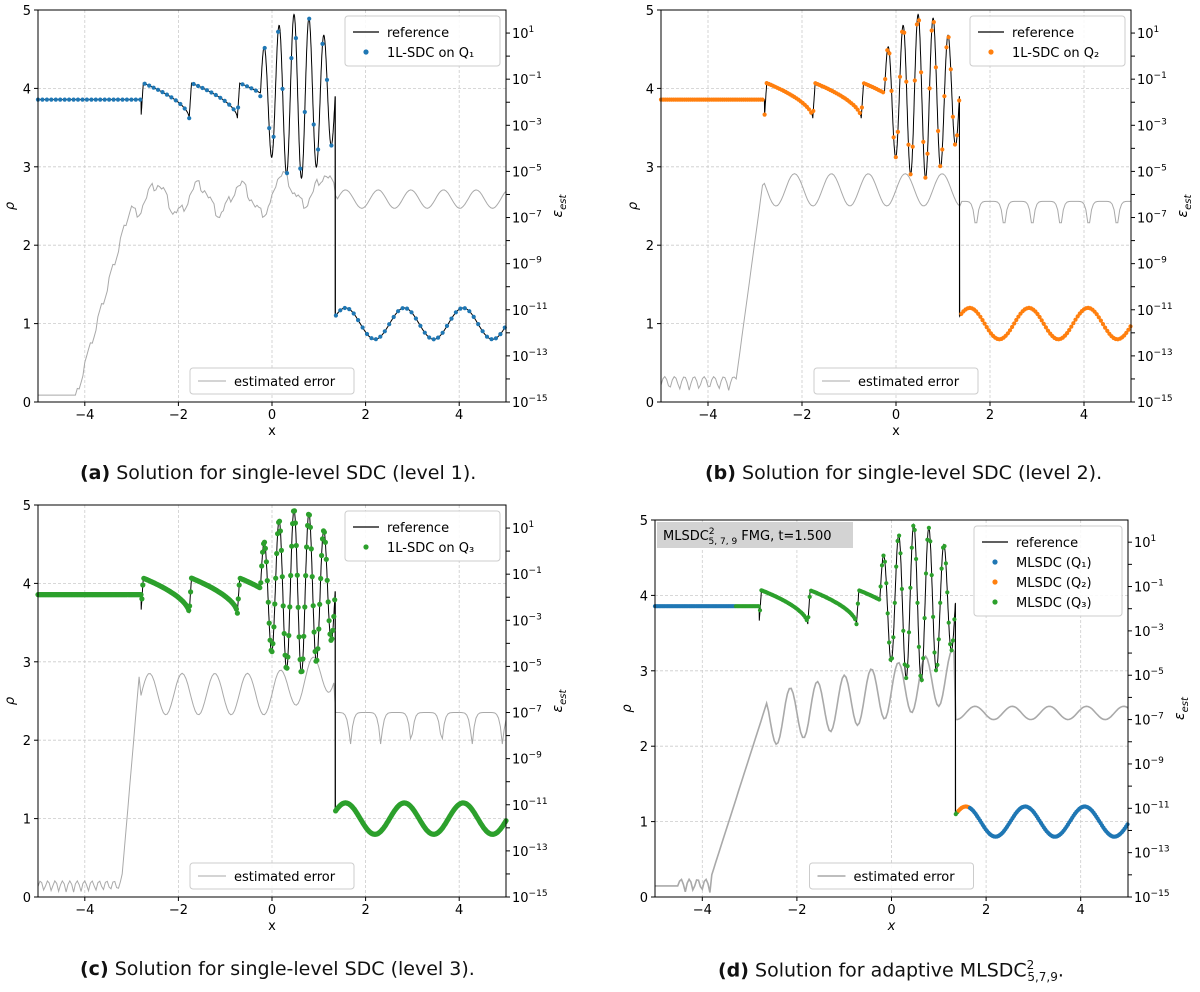 This screenshot has height=992, width=1200. What do you see at coordinates (733, 970) in the screenshot?
I see `caption-label: (d)` at bounding box center [733, 970].